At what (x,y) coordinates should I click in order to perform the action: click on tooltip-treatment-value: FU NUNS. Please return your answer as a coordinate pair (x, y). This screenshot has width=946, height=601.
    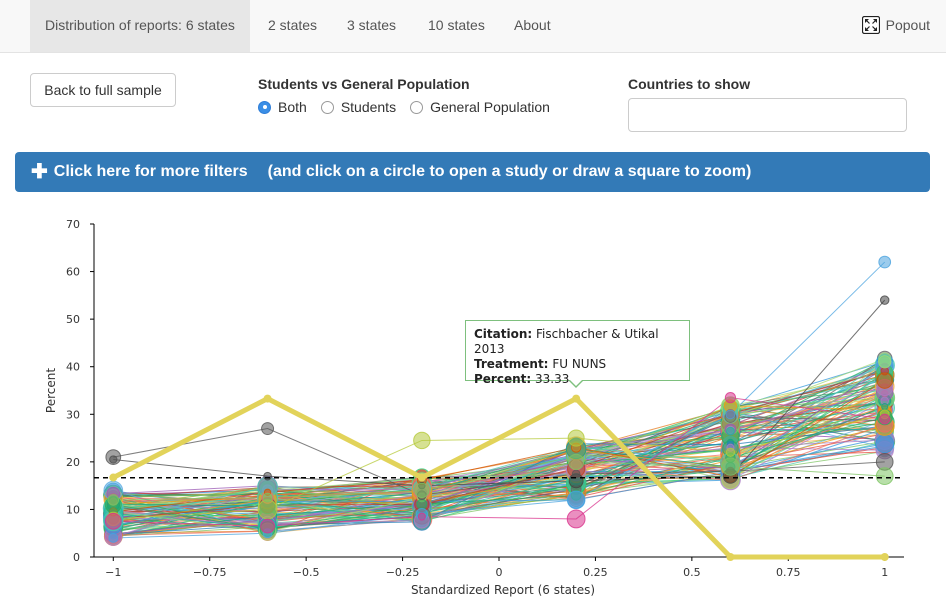
    Looking at the image, I should click on (579, 364).